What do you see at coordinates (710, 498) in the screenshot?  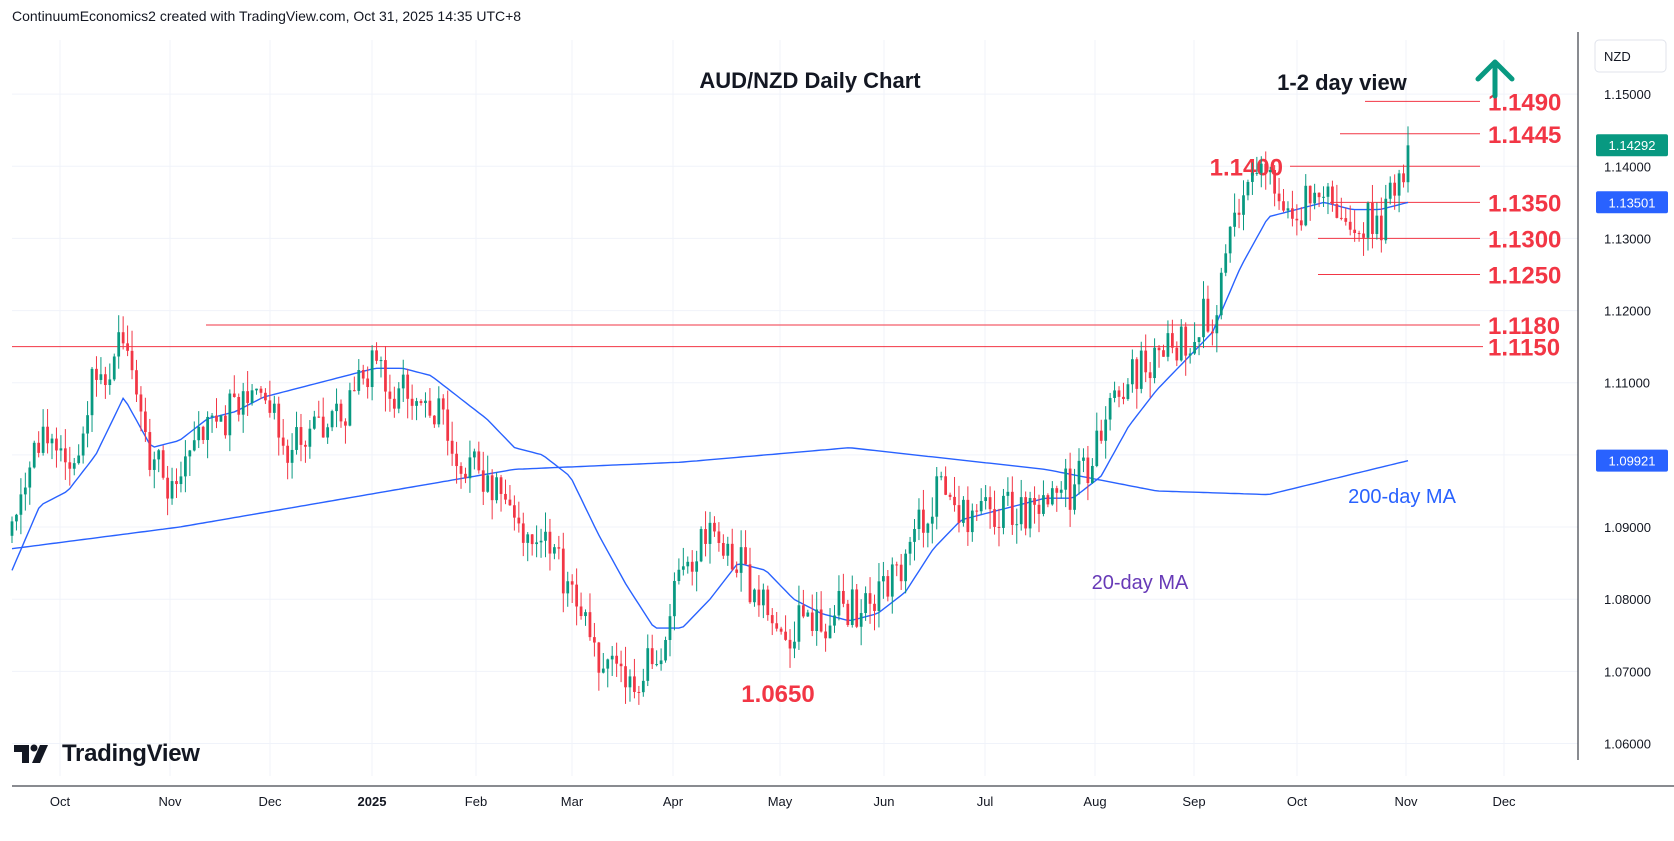 I see `ma-200-line` at bounding box center [710, 498].